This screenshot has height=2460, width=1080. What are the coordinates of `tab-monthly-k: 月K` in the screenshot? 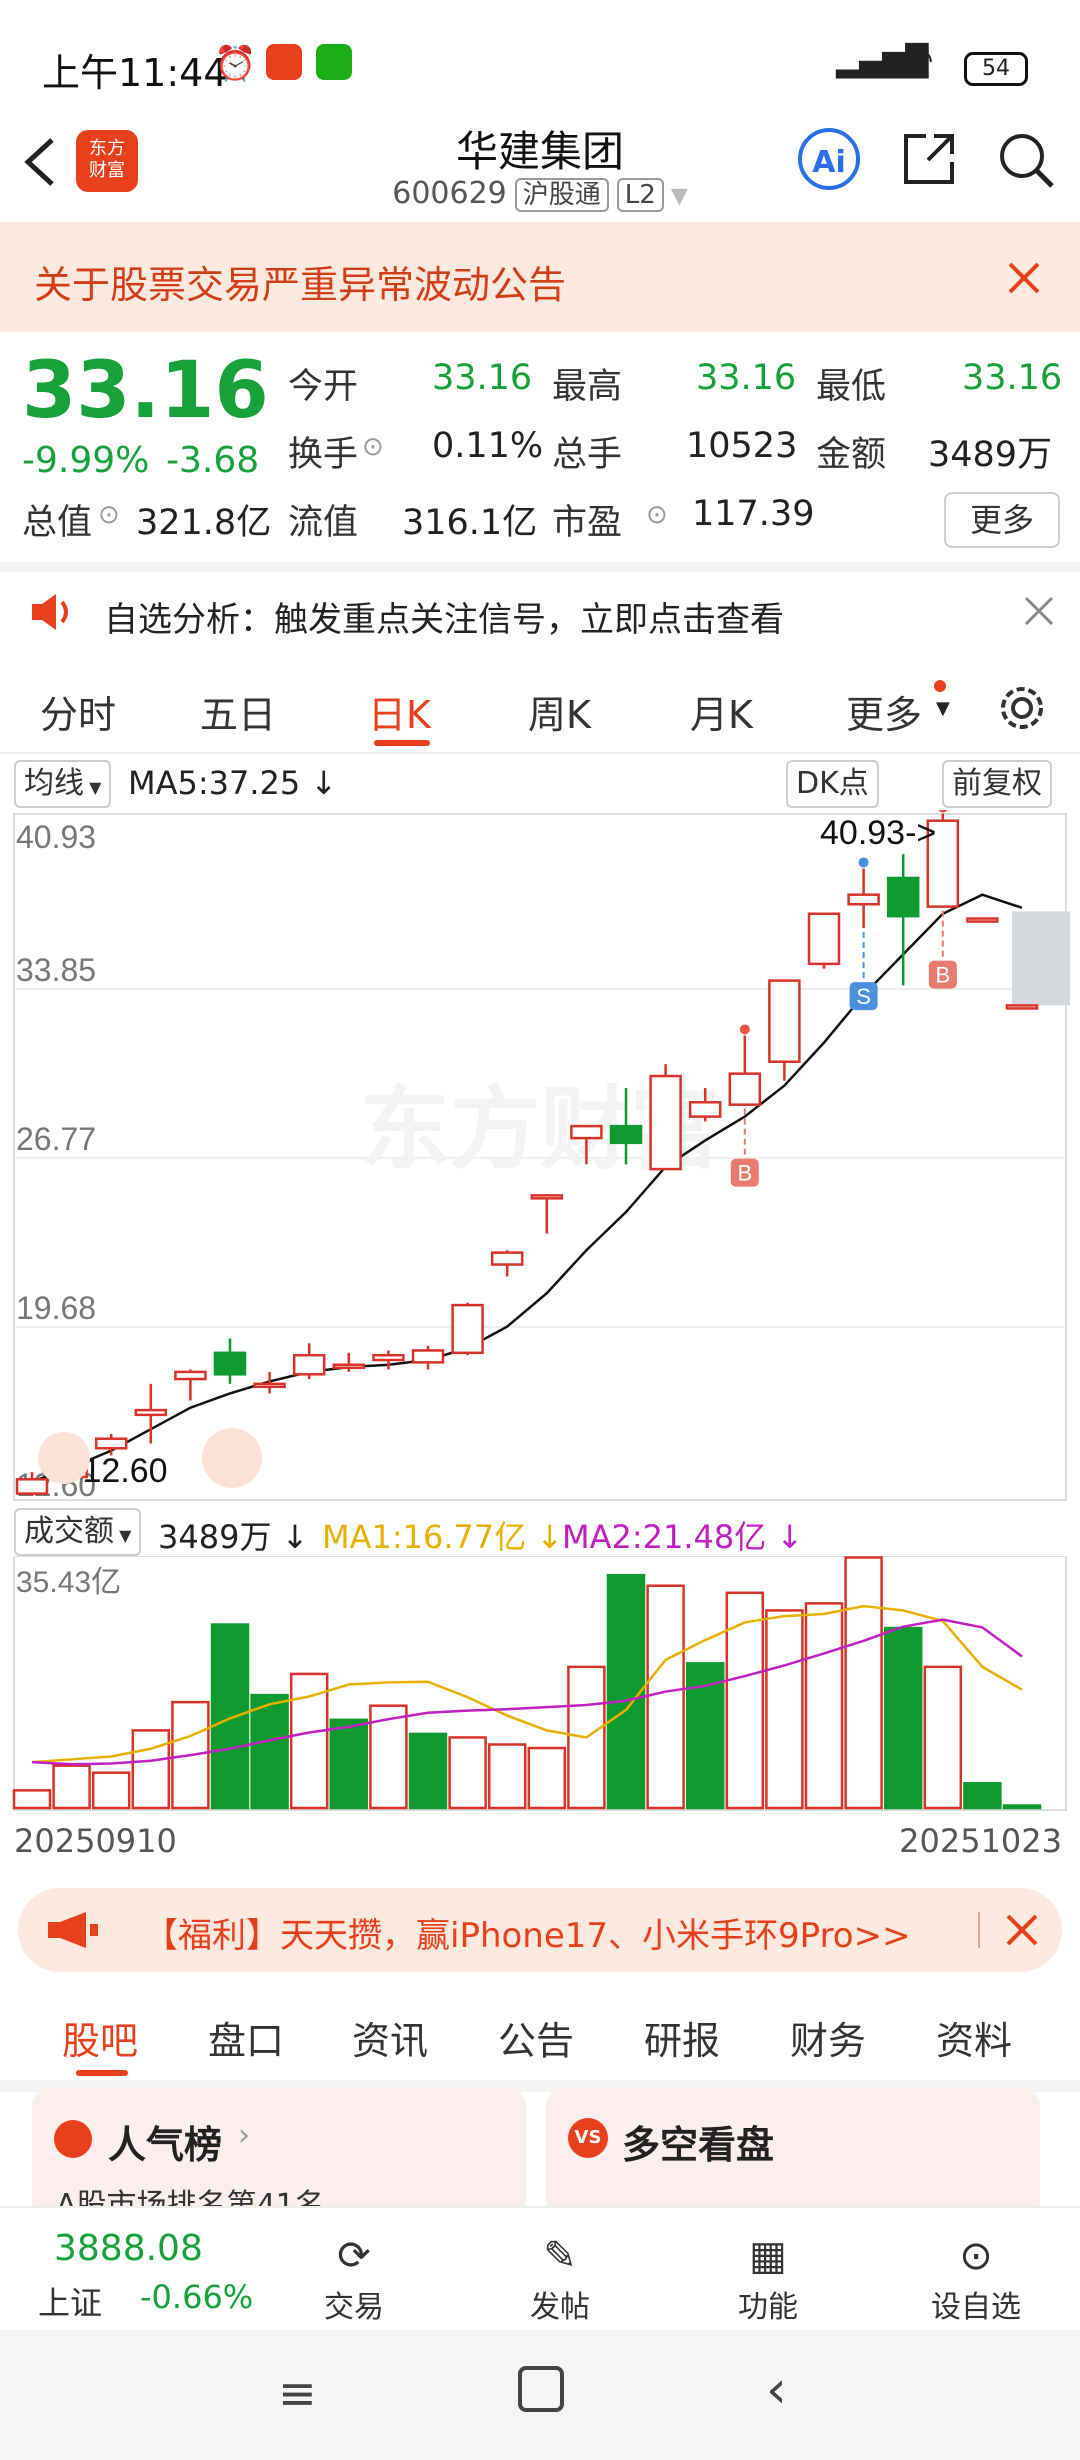 It's located at (721, 715).